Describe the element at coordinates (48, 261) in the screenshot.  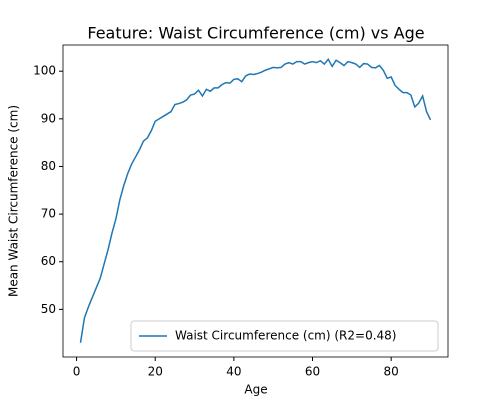
I see `y-tick-label: 60` at that location.